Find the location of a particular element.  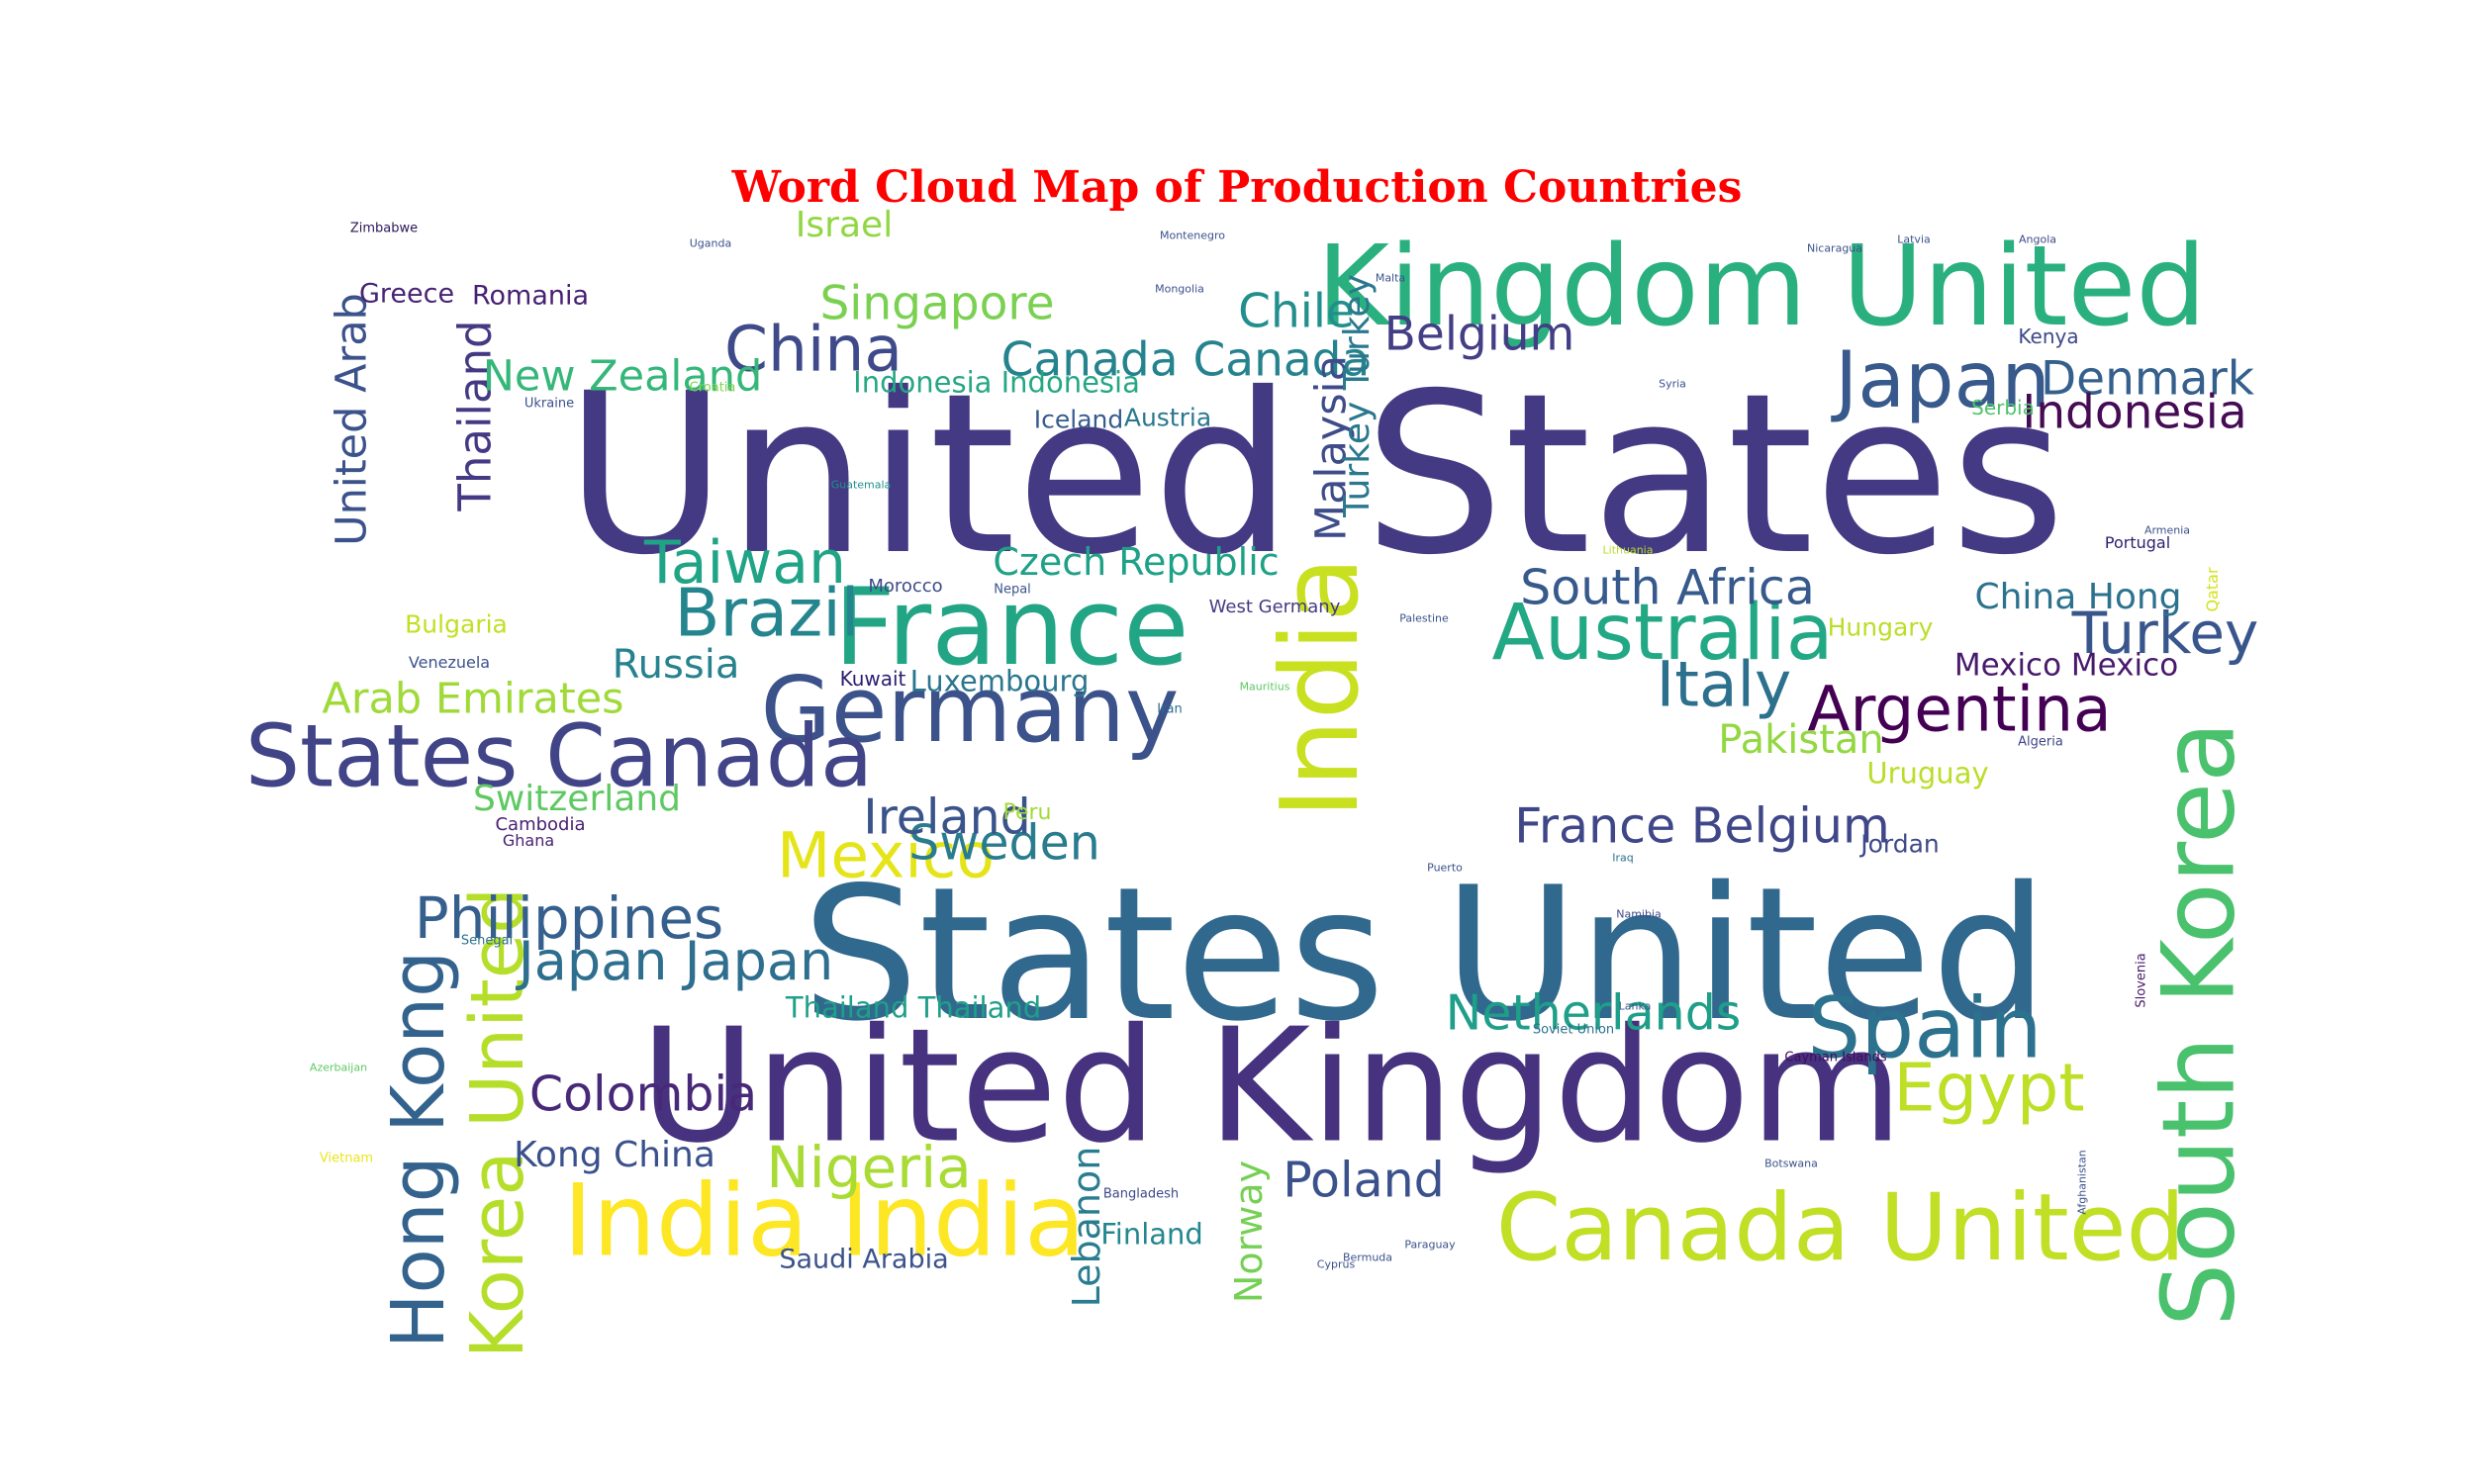

word-kong-china: Kong China is located at coordinates (615, 1155).